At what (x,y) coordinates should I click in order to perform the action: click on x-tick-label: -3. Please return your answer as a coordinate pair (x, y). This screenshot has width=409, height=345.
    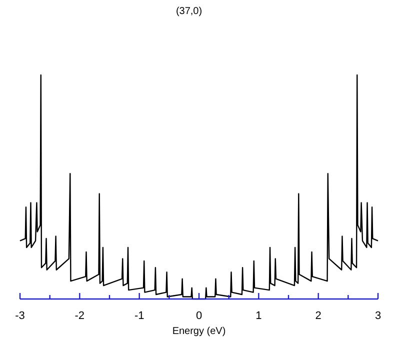
    Looking at the image, I should click on (20, 316).